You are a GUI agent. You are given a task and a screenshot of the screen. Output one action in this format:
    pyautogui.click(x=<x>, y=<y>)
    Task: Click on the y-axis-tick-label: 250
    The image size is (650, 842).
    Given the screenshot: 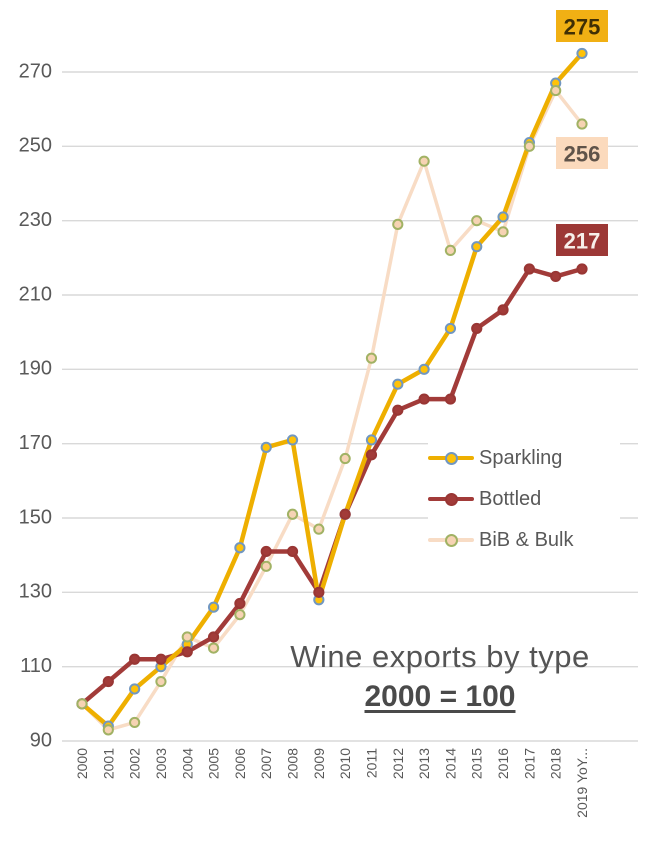 What is the action you would take?
    pyautogui.click(x=35, y=146)
    